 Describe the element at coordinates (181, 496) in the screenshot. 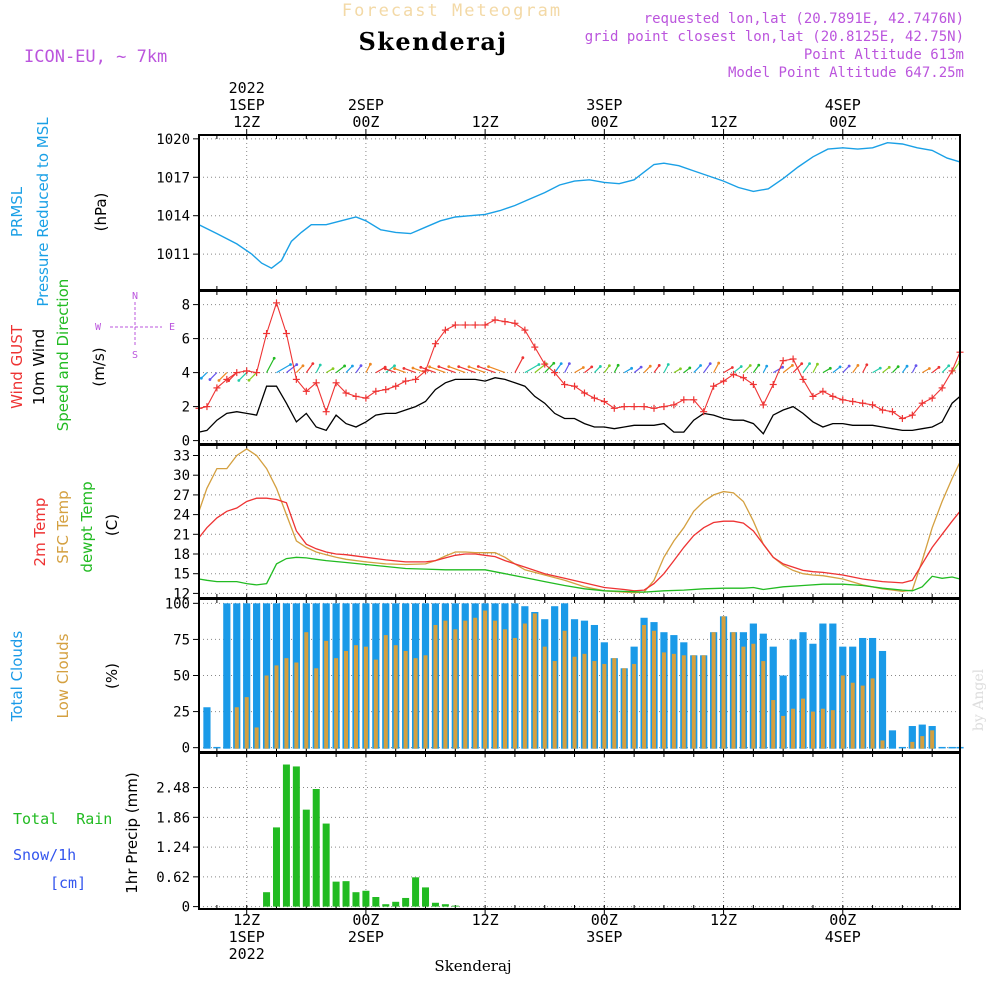

I see `ytick-label: 27` at that location.